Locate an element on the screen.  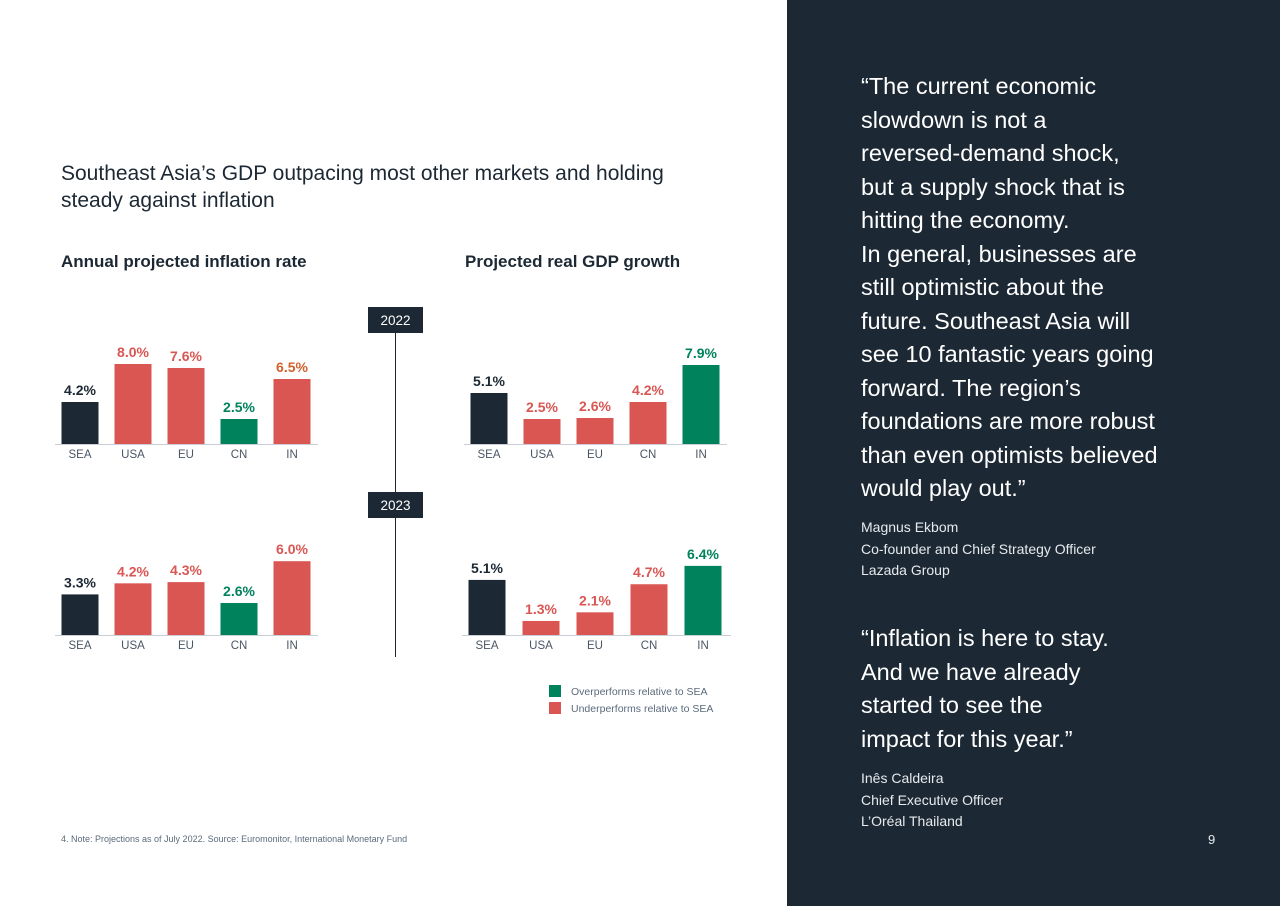
gdp-2022-bar-usa is located at coordinates (542, 431).